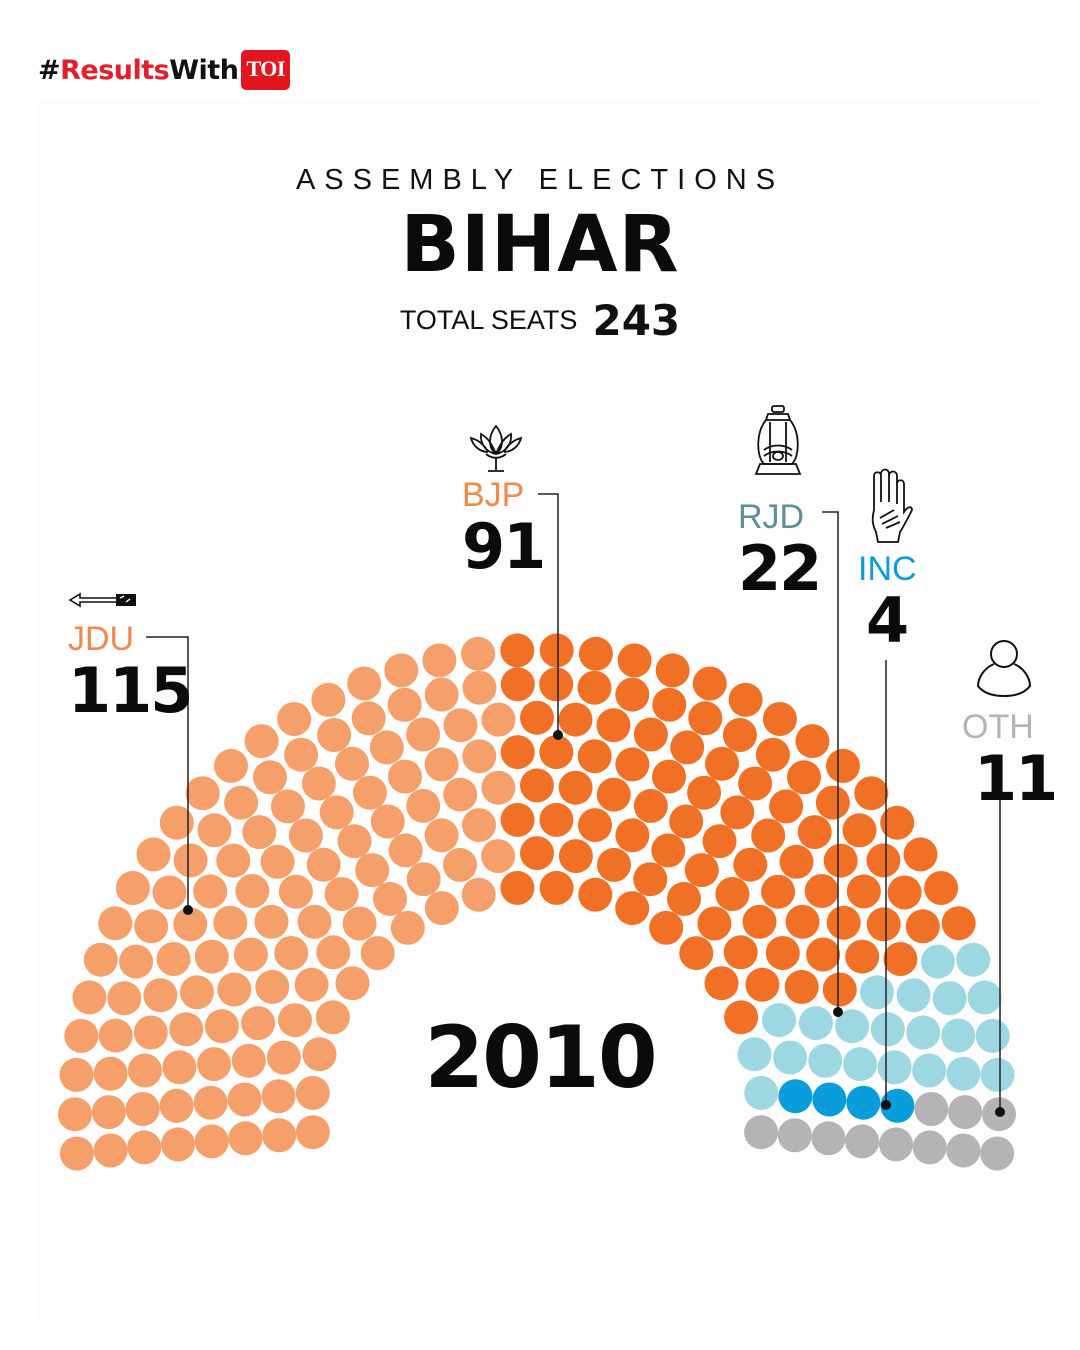 The width and height of the screenshot is (1080, 1350). Describe the element at coordinates (795, 1096) in the screenshot. I see `seat-inc` at that location.